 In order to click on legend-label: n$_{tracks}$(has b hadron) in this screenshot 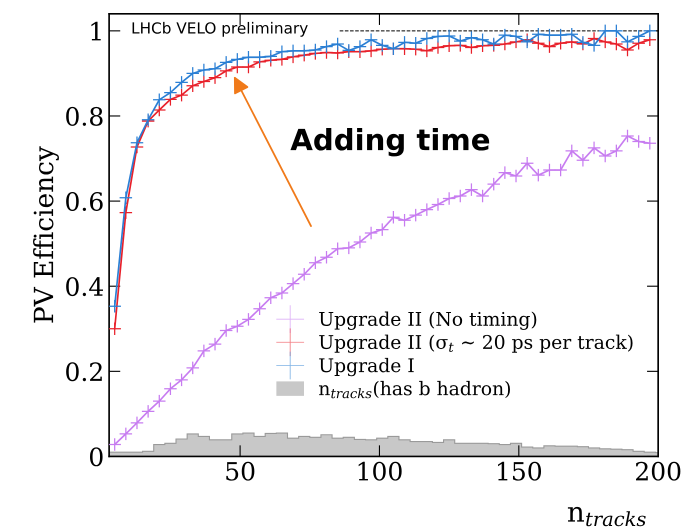, I will do `click(414, 389)`.